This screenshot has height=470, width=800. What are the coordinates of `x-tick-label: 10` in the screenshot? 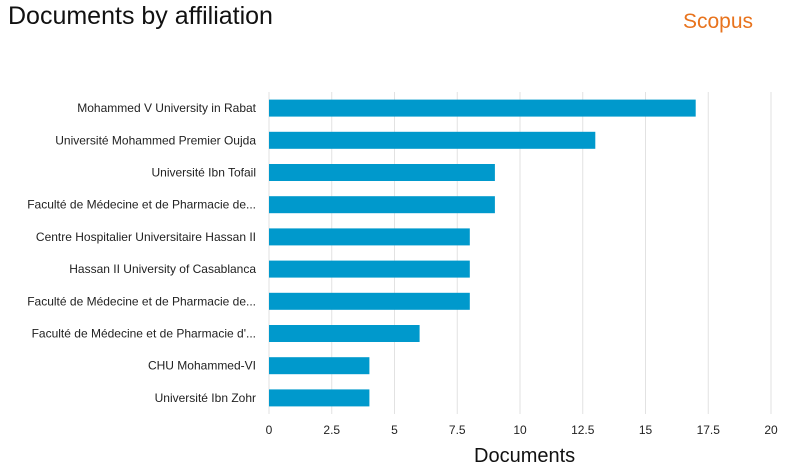 It's located at (520, 430).